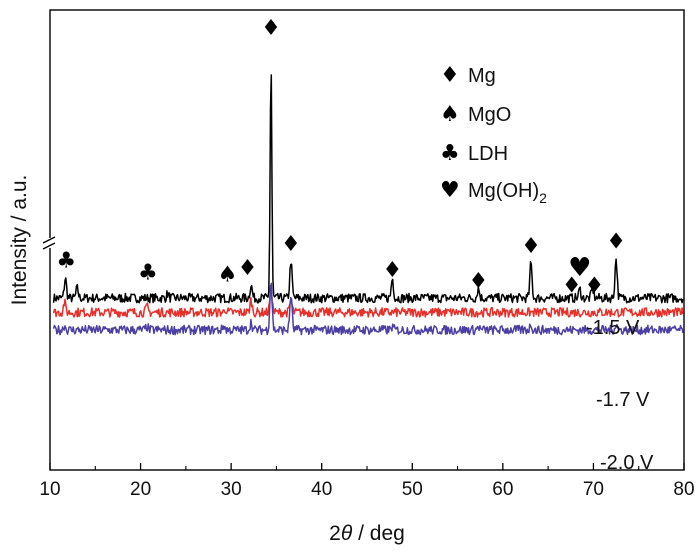  What do you see at coordinates (593, 489) in the screenshot?
I see `x-tick-label: 70` at bounding box center [593, 489].